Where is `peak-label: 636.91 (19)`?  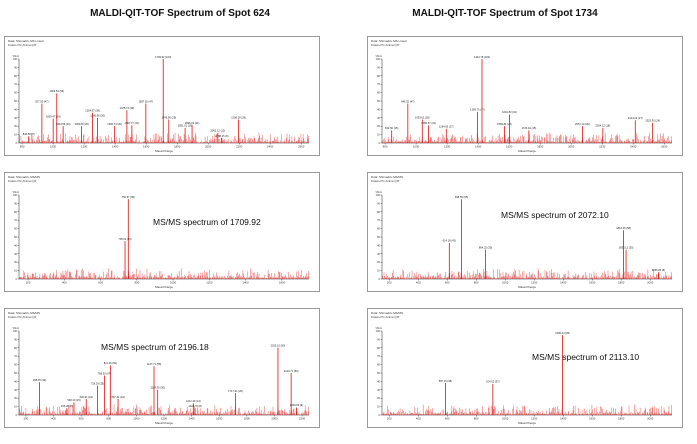 peak-label: 636.91 (19) is located at coordinates (86, 397).